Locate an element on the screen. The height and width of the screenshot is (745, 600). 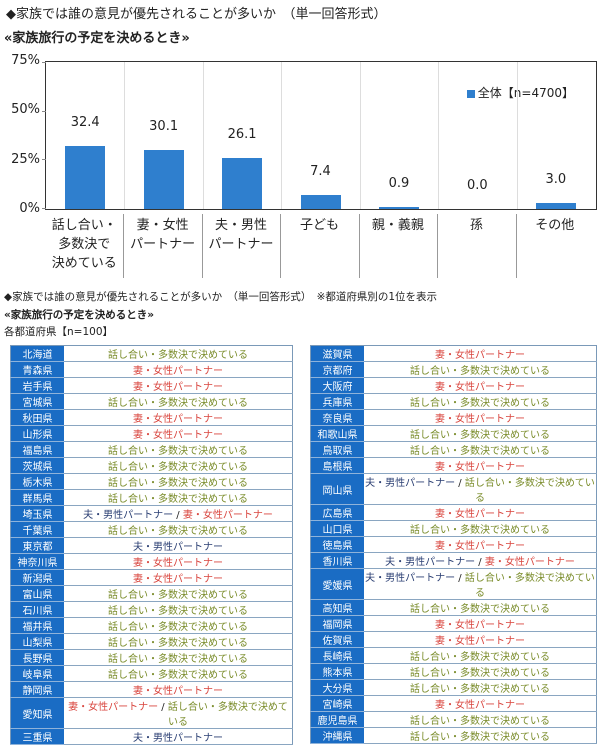
table-row: 福井県 話し合い・多数決で決めている is located at coordinates (151, 625).